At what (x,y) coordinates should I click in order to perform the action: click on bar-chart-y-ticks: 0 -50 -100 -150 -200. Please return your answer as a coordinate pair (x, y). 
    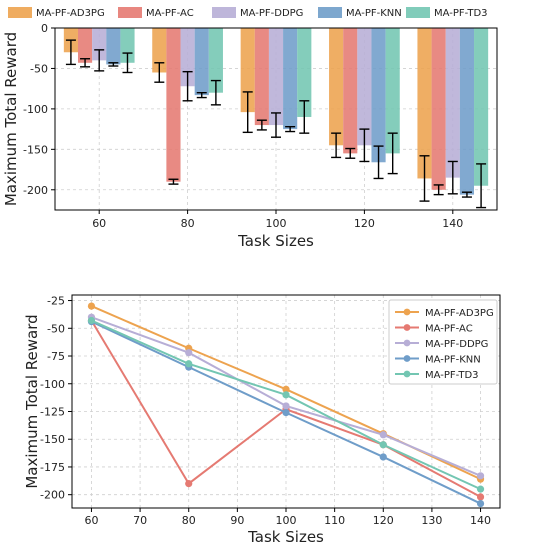
    Looking at the image, I should click on (39, 109).